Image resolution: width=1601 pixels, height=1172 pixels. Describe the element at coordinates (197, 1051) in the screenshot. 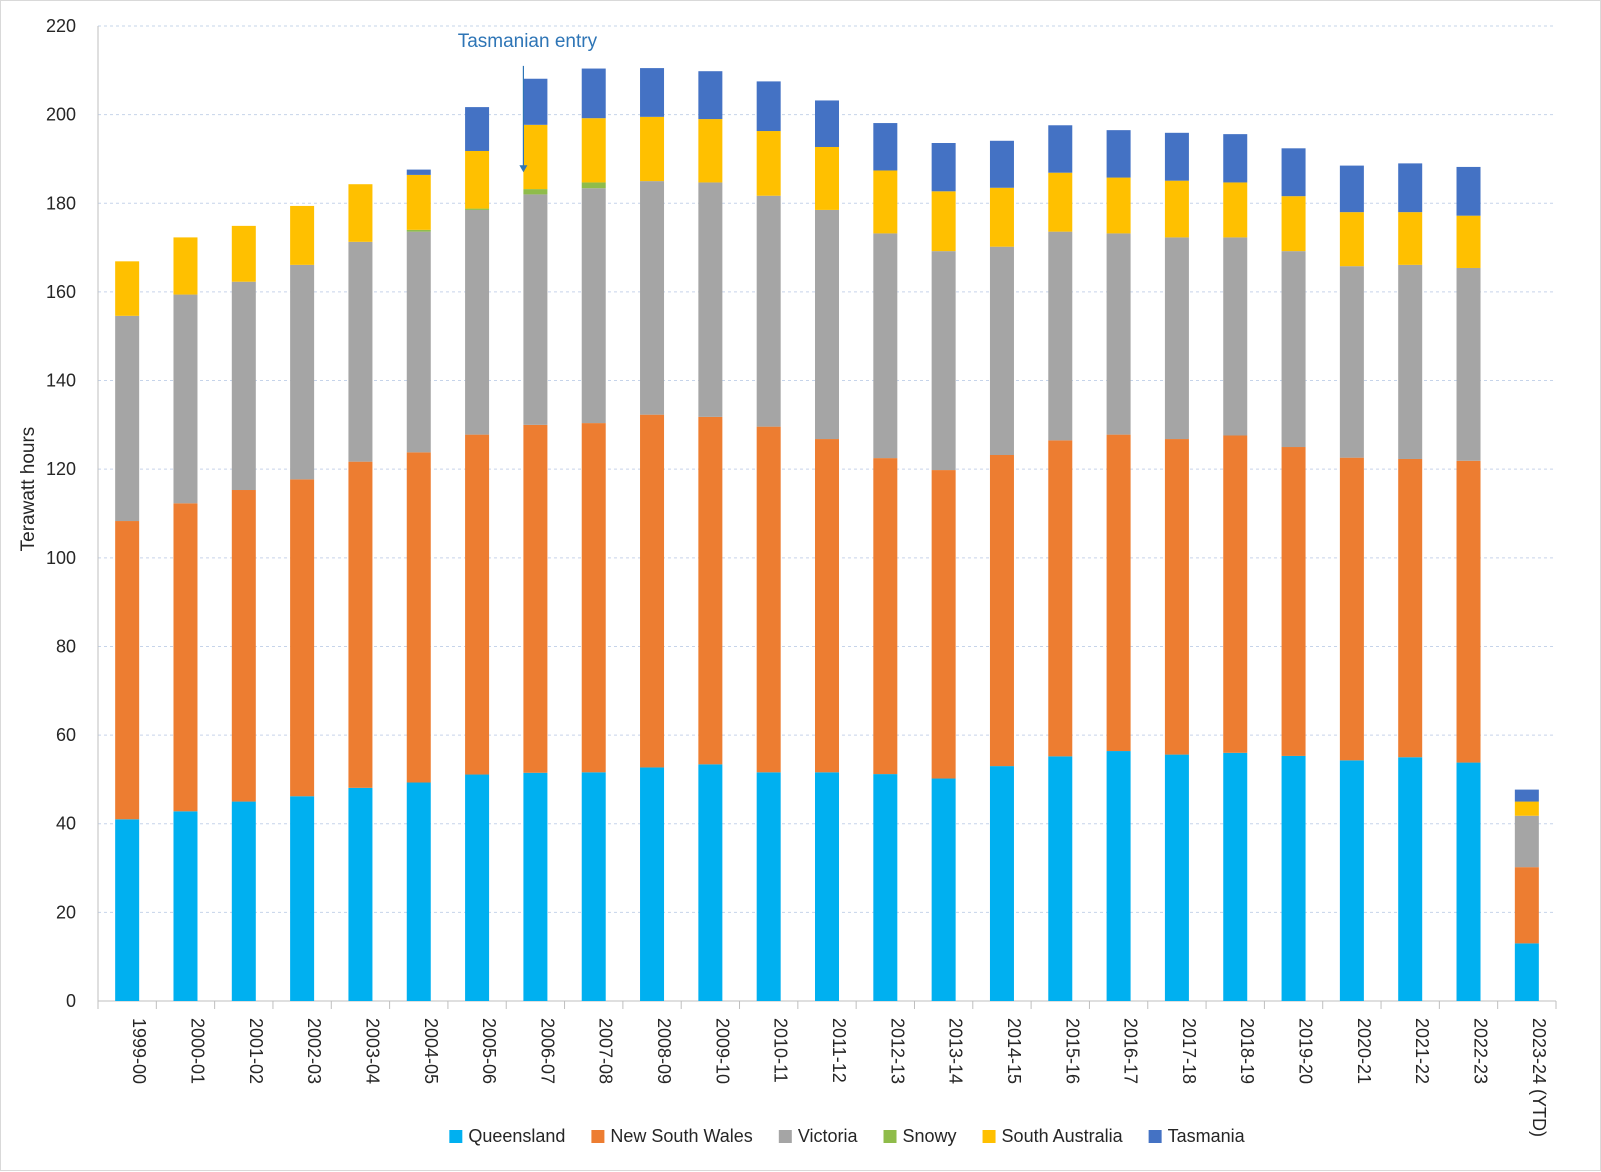

I see `x-tick-label: 2000-01` at that location.